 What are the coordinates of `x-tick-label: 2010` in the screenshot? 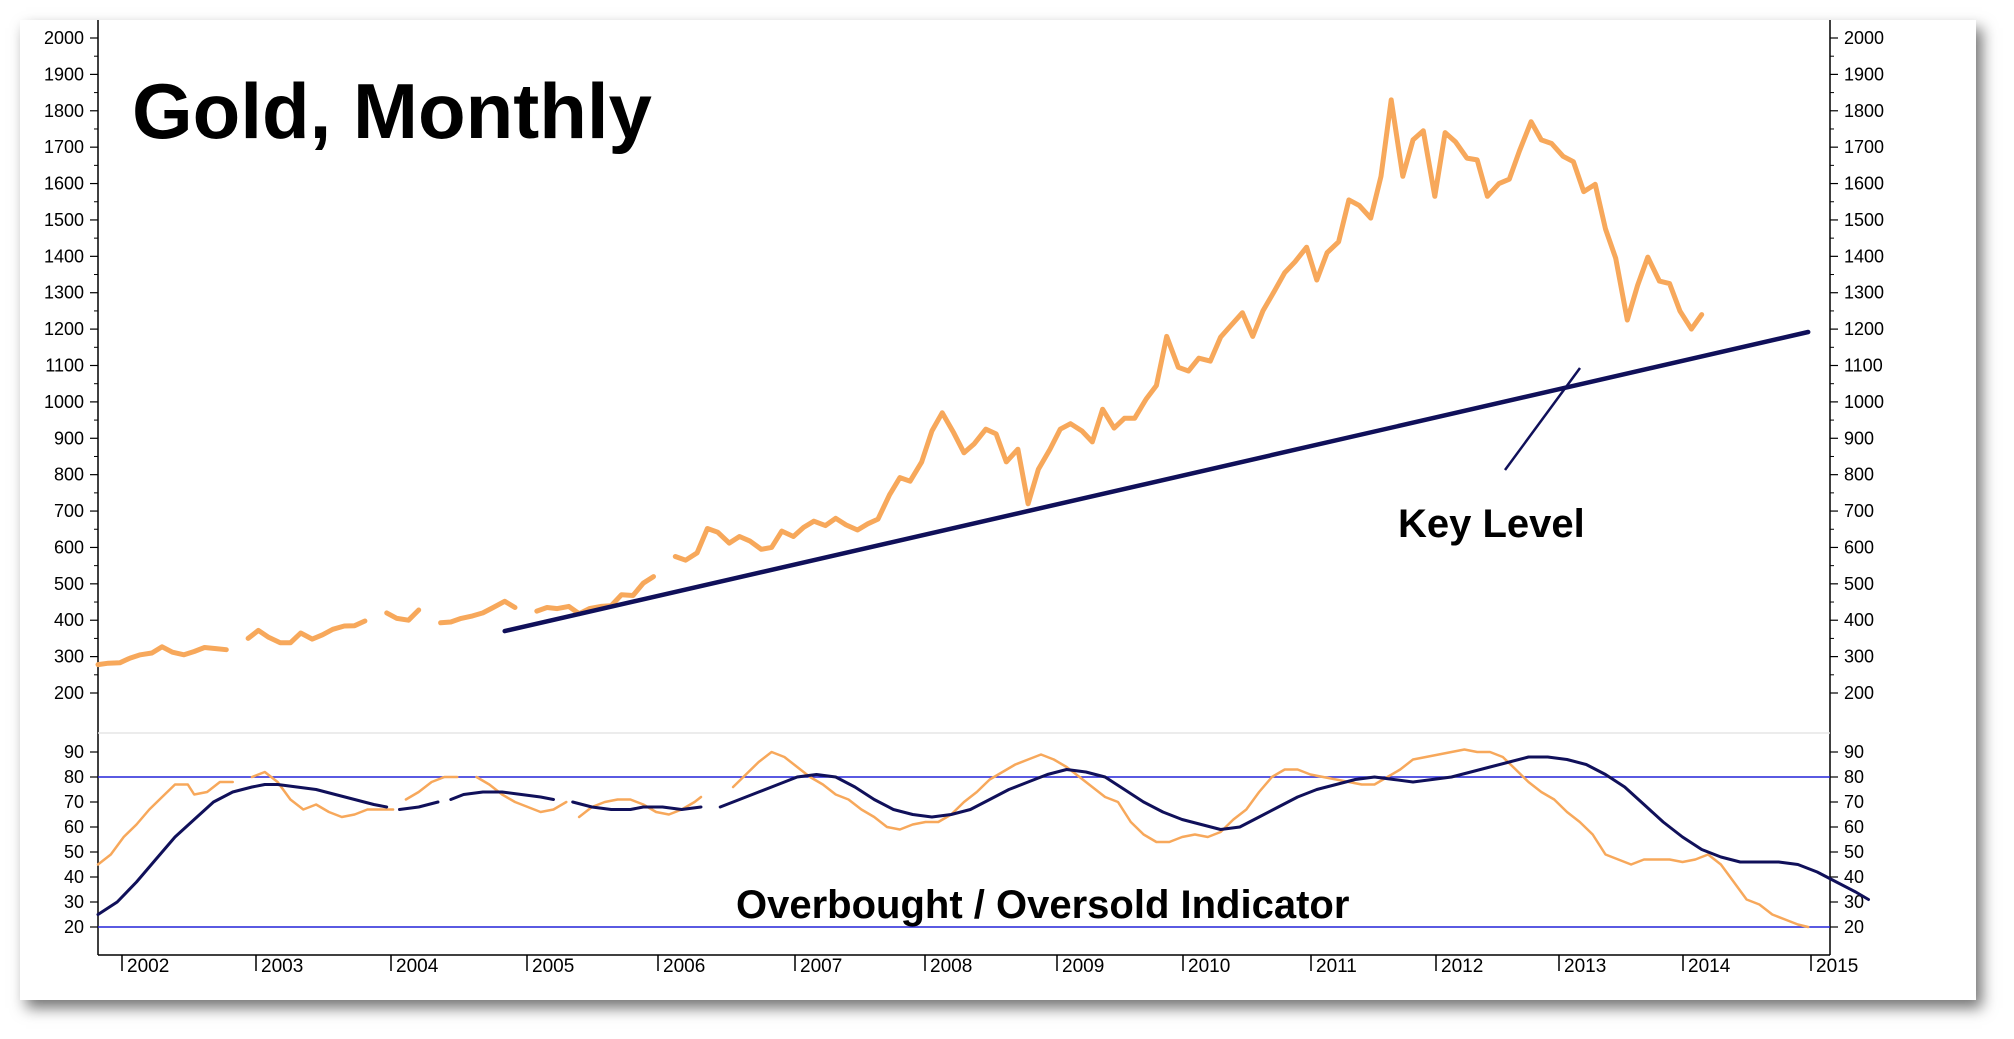 It's located at (1209, 966).